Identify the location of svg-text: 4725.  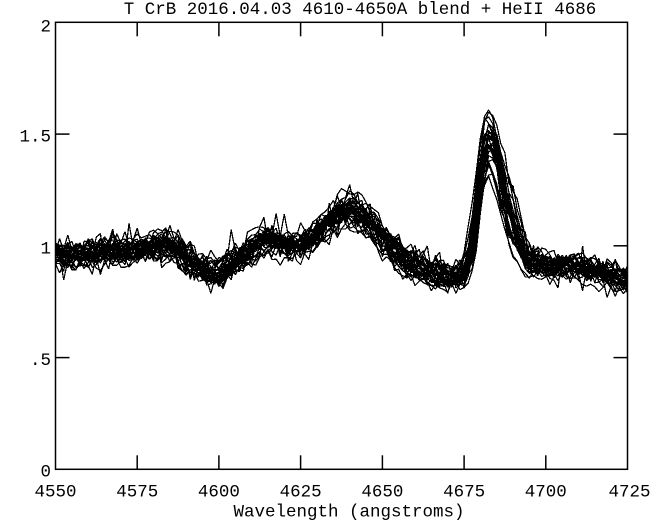
(629, 492).